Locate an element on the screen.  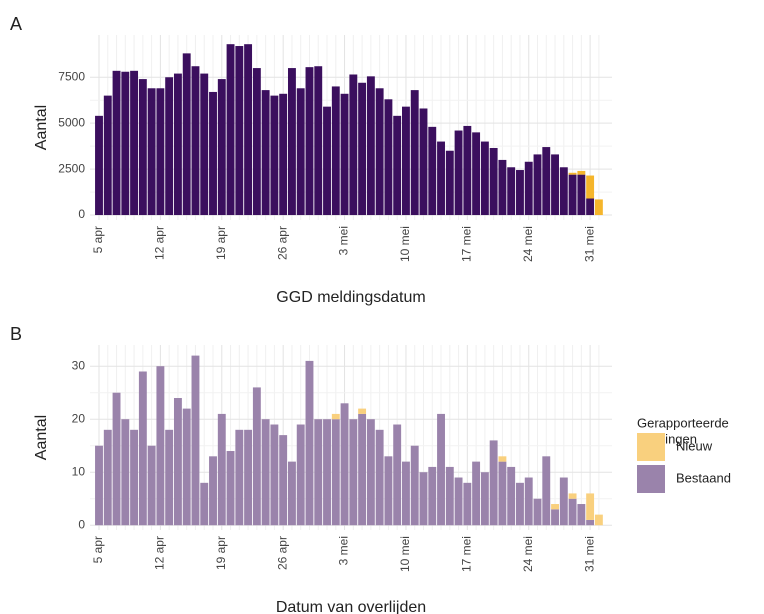
x-axis-title: GGD meldingsdatum is located at coordinates (350, 297).